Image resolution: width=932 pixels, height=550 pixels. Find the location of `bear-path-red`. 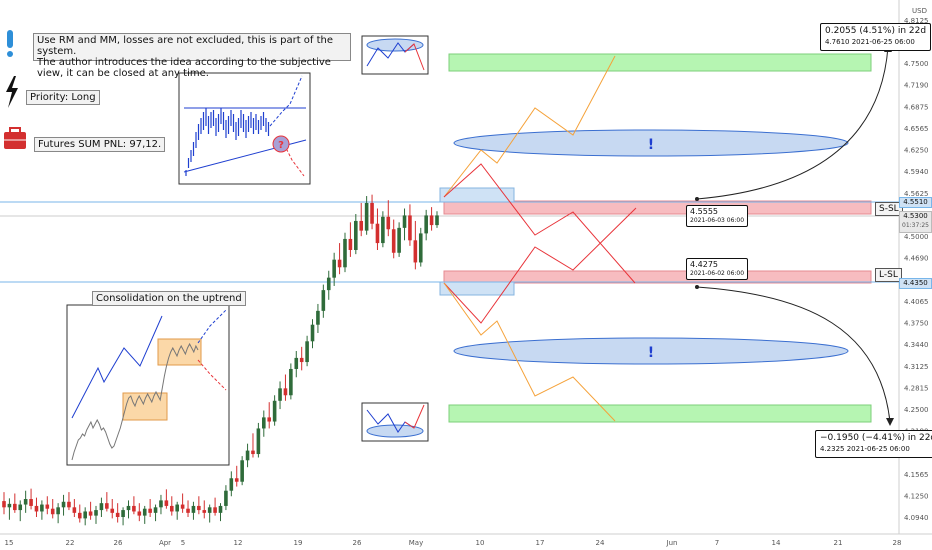

bear-path-red is located at coordinates (540, 265).